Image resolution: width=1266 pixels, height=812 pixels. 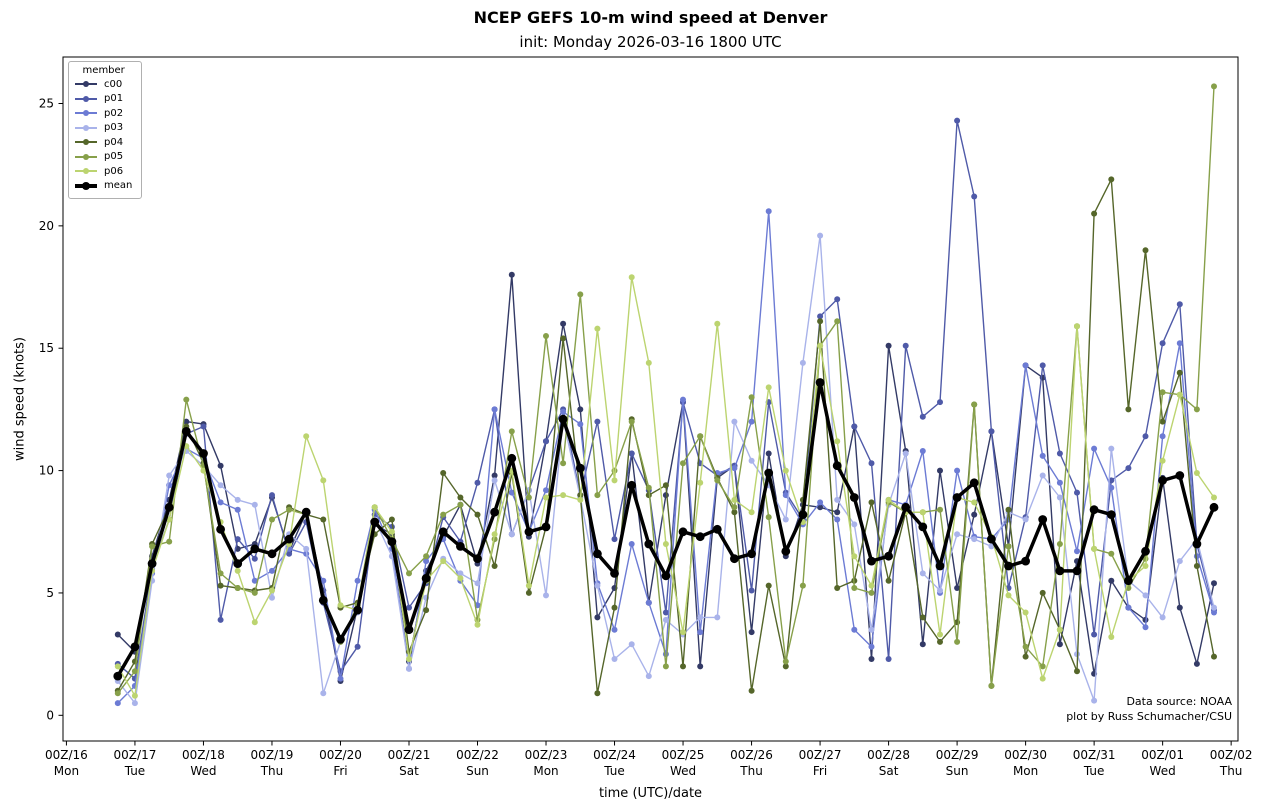 I want to click on chart-title: NCEP GEFS 10-m wind speed at Denver, so click(x=650, y=17).